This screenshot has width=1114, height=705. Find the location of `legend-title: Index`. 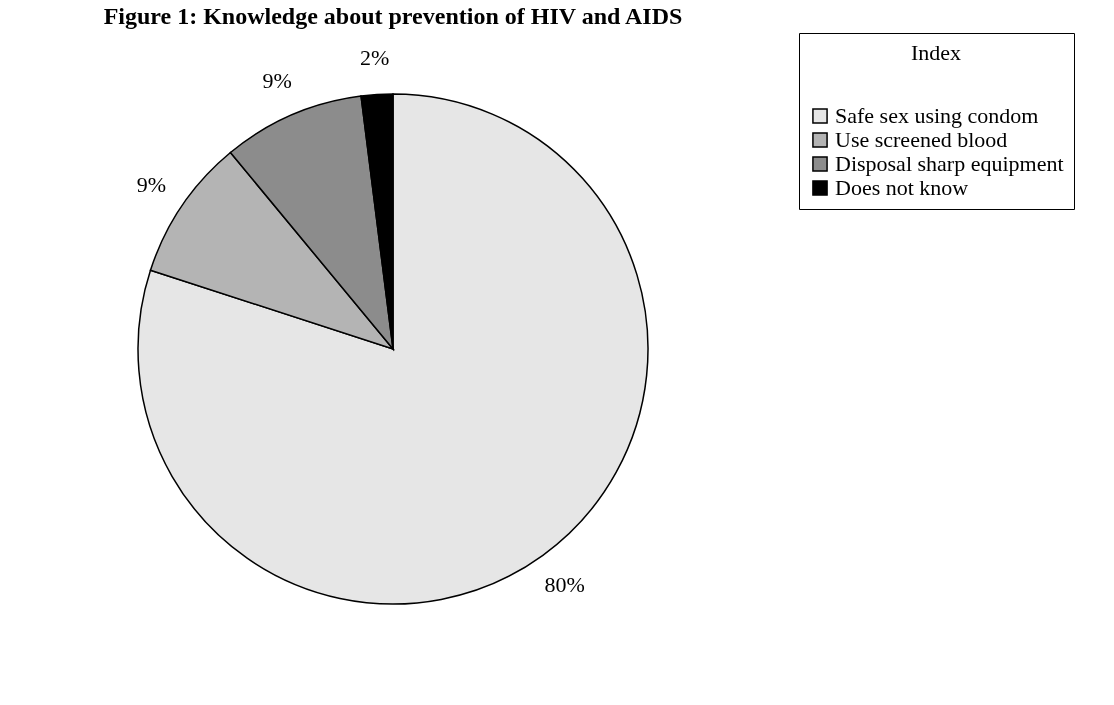

legend-title: Index is located at coordinates (936, 52).